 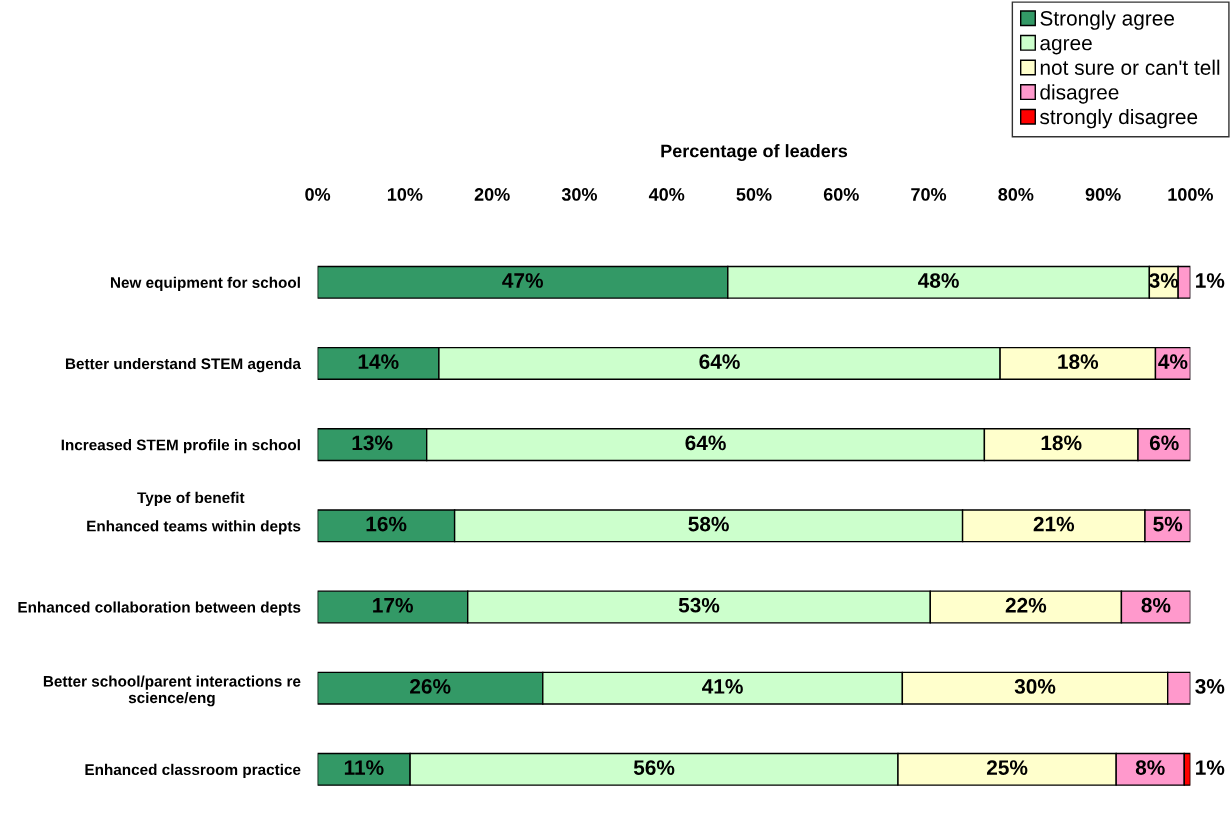 What do you see at coordinates (938, 280) in the screenshot?
I see `data-label: 48%` at bounding box center [938, 280].